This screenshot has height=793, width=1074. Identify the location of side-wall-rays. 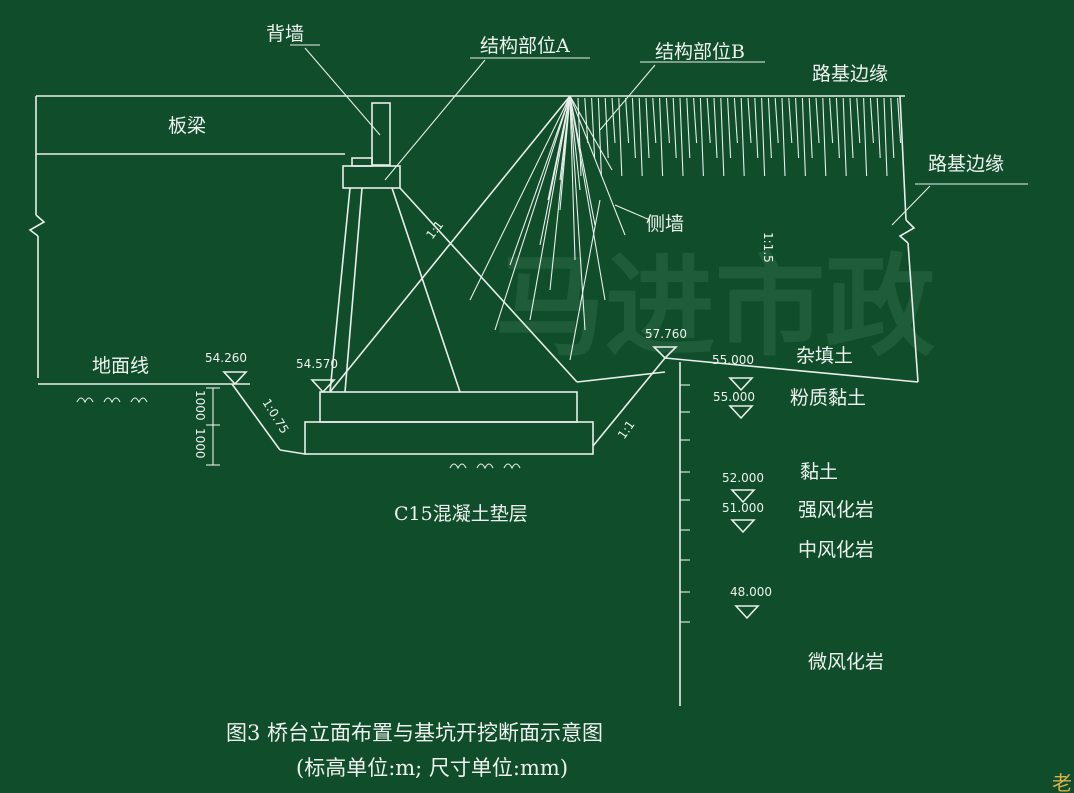
(547, 213).